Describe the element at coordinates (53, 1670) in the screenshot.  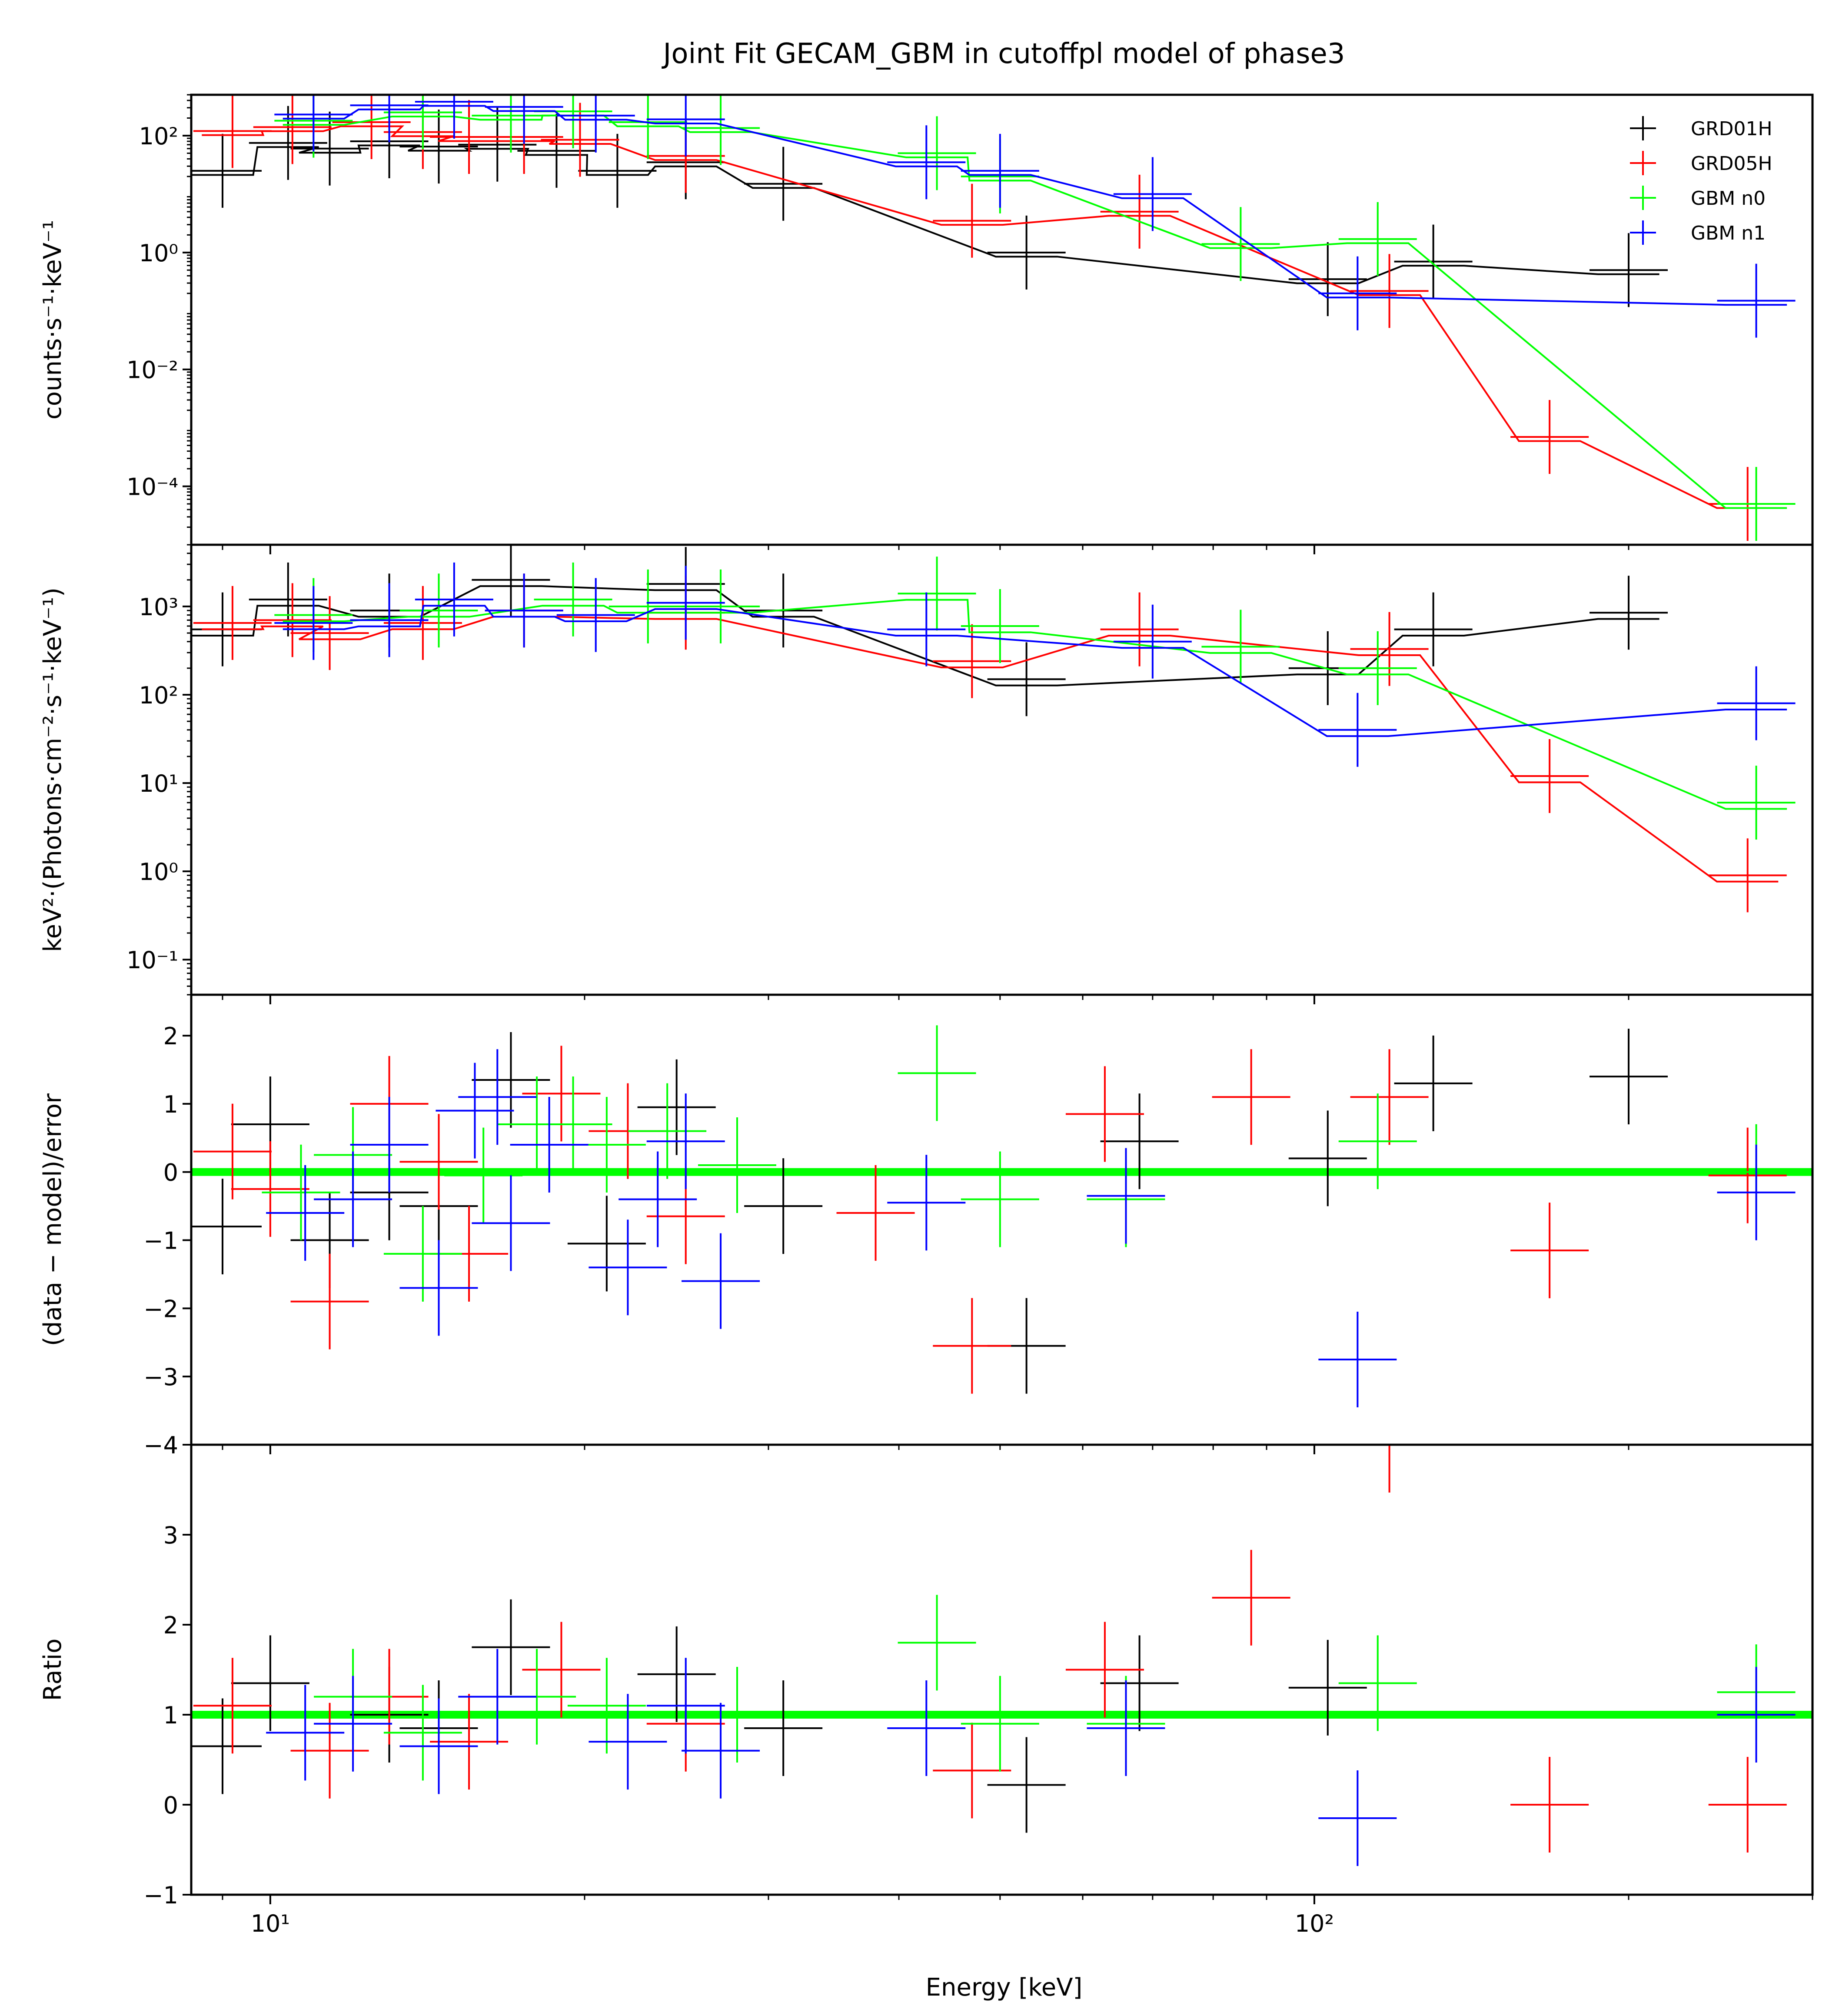
I see `y-axis-label-ratio: Ratio` at that location.